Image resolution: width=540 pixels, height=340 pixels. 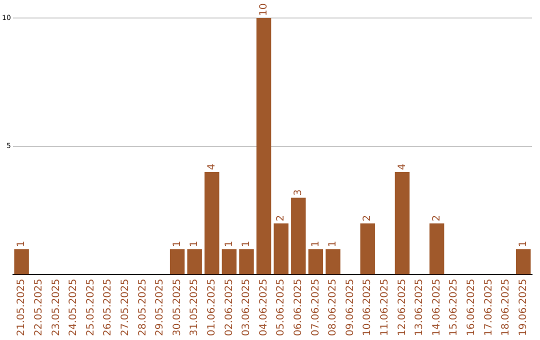 What do you see at coordinates (264, 9) in the screenshot?
I see `data-label: 10` at bounding box center [264, 9].